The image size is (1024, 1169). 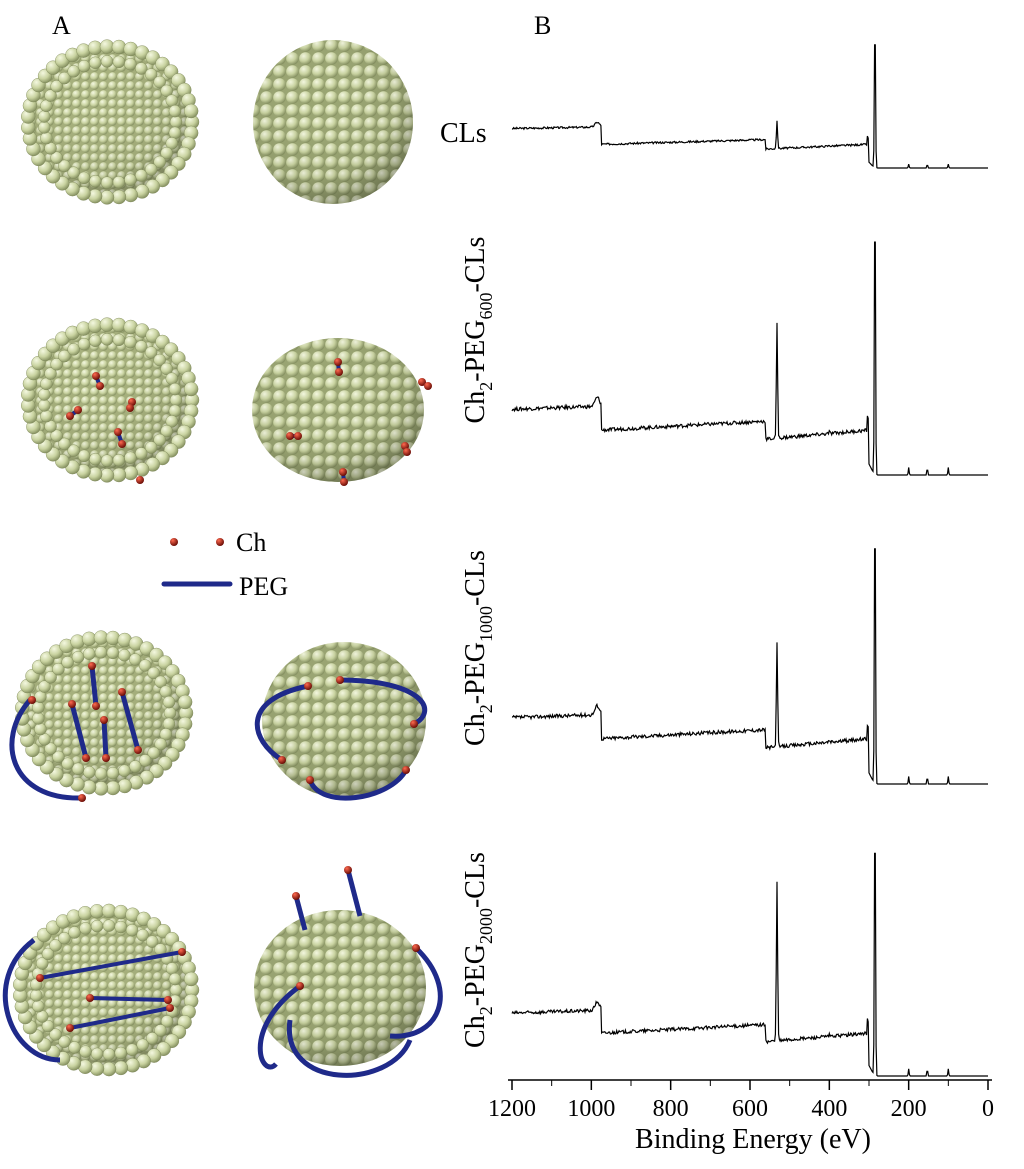 What do you see at coordinates (671, 1109) in the screenshot?
I see `x-tick-label: 800` at bounding box center [671, 1109].